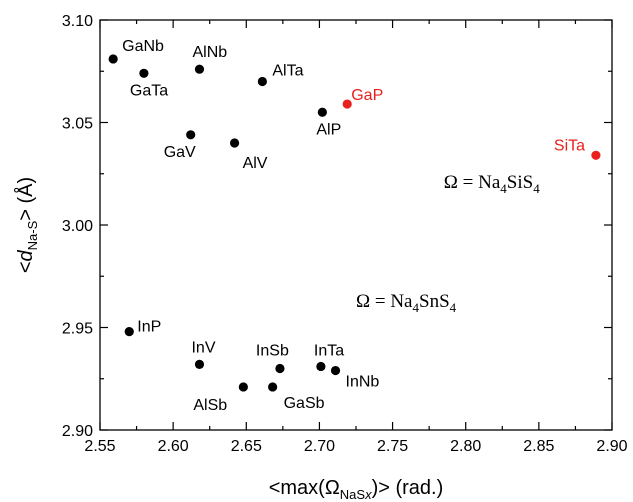 Image resolution: width=633 pixels, height=502 pixels. I want to click on y-tick-label: 2.95, so click(77, 329).